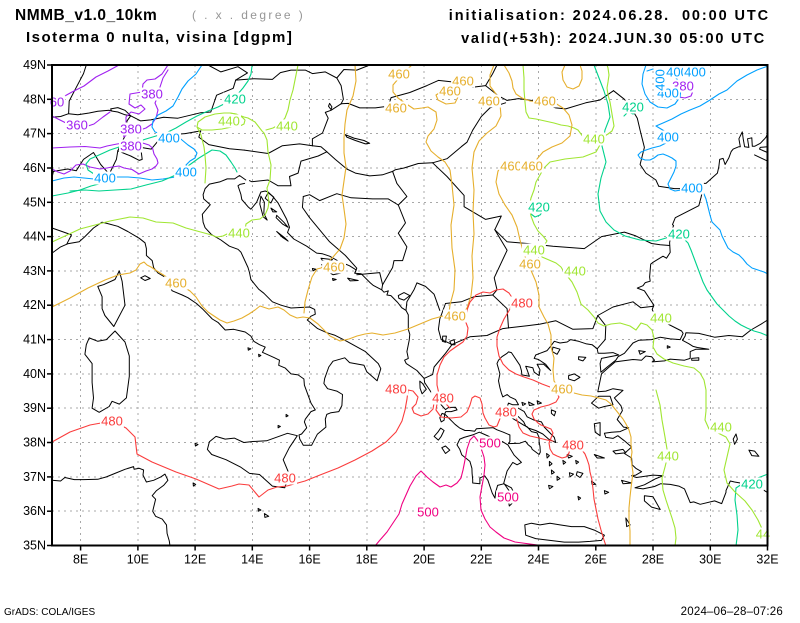  I want to click on svg-text: ( . x . degree ), so click(248, 15).